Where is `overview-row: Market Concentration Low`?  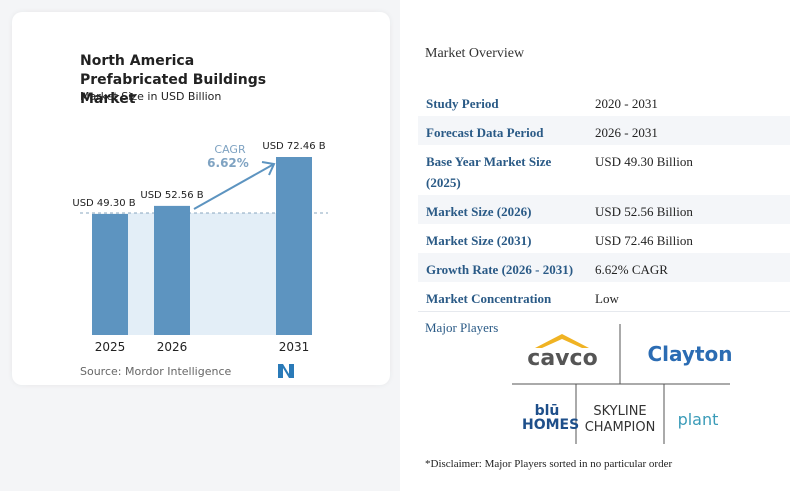
overview-row: Market Concentration Low is located at coordinates (604, 297).